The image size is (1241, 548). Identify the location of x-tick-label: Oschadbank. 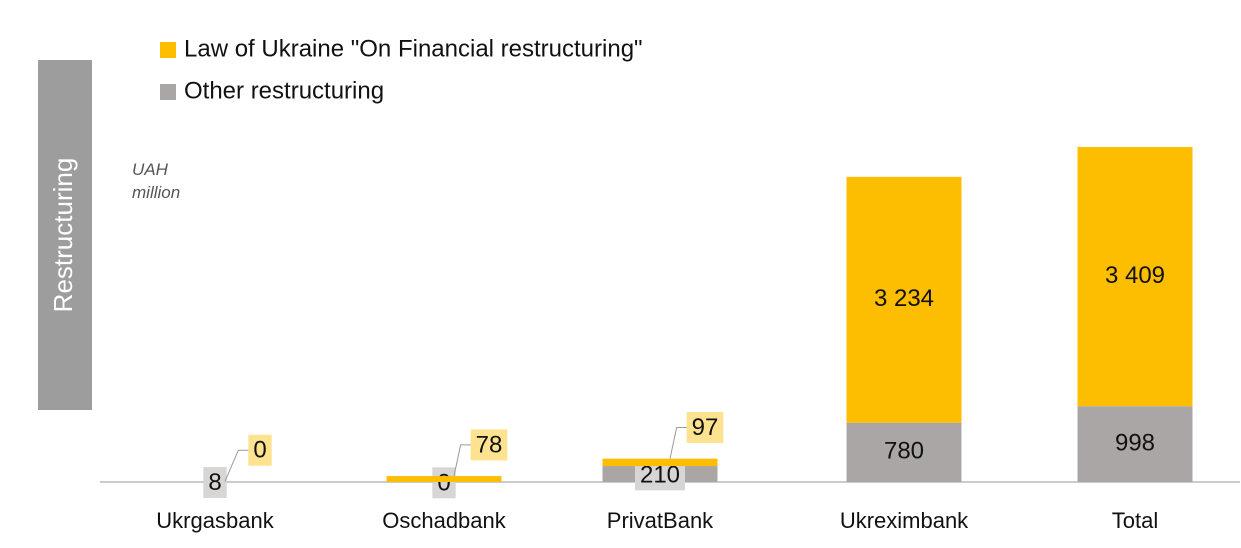
(444, 520).